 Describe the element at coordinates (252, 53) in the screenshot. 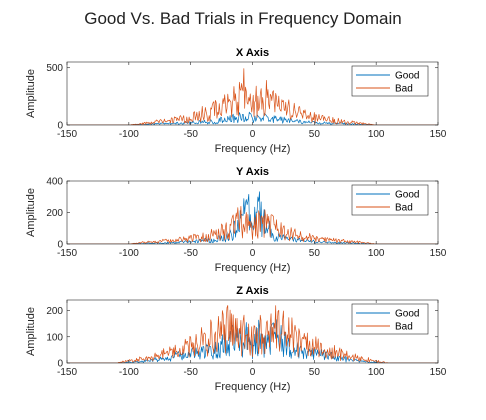

I see `subplot-title: X Axis` at that location.